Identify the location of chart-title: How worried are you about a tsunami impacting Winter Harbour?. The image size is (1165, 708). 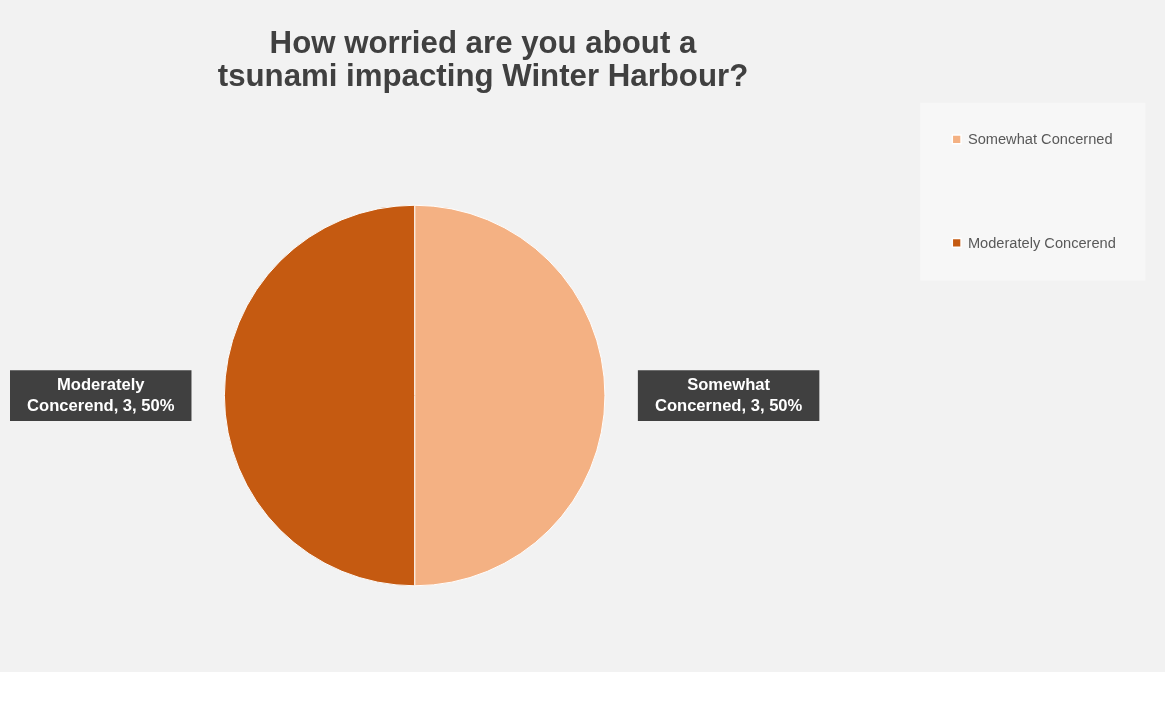
(483, 59).